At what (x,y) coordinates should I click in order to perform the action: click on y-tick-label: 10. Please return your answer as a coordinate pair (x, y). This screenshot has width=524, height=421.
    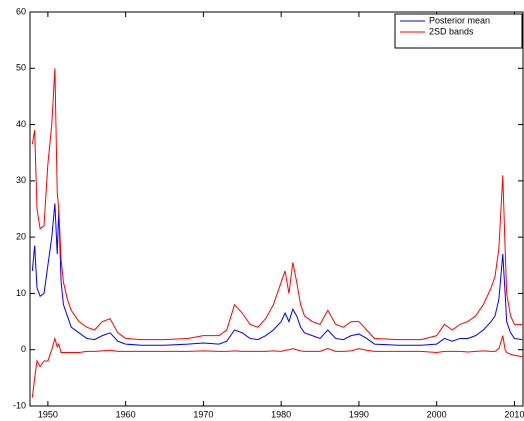
    Looking at the image, I should click on (21, 293).